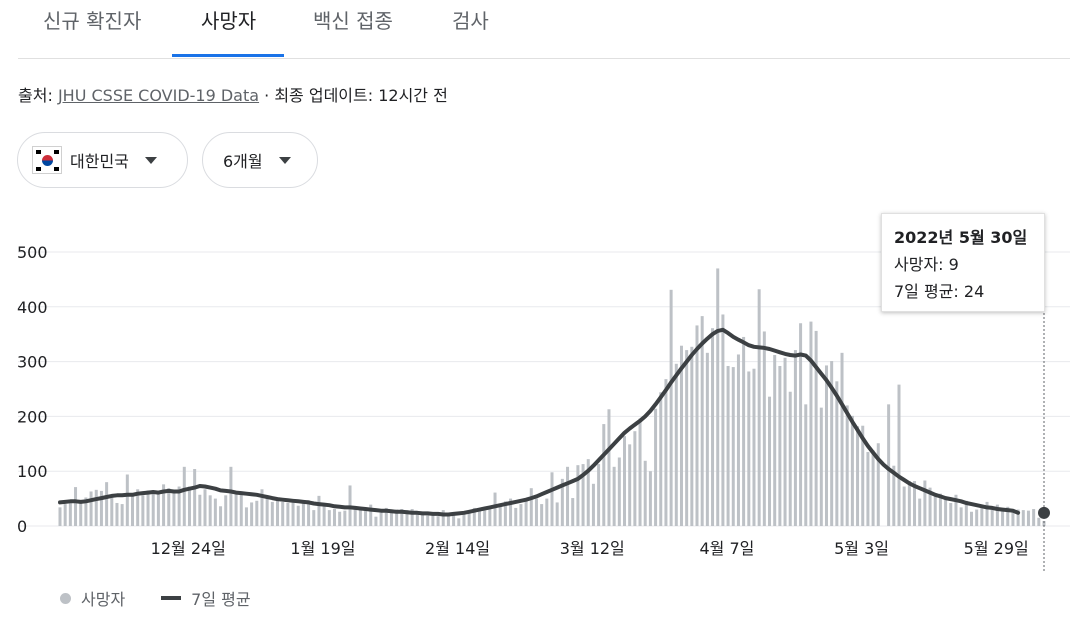 The image size is (1080, 622). Describe the element at coordinates (32, 471) in the screenshot. I see `y-tick-label: 100` at that location.